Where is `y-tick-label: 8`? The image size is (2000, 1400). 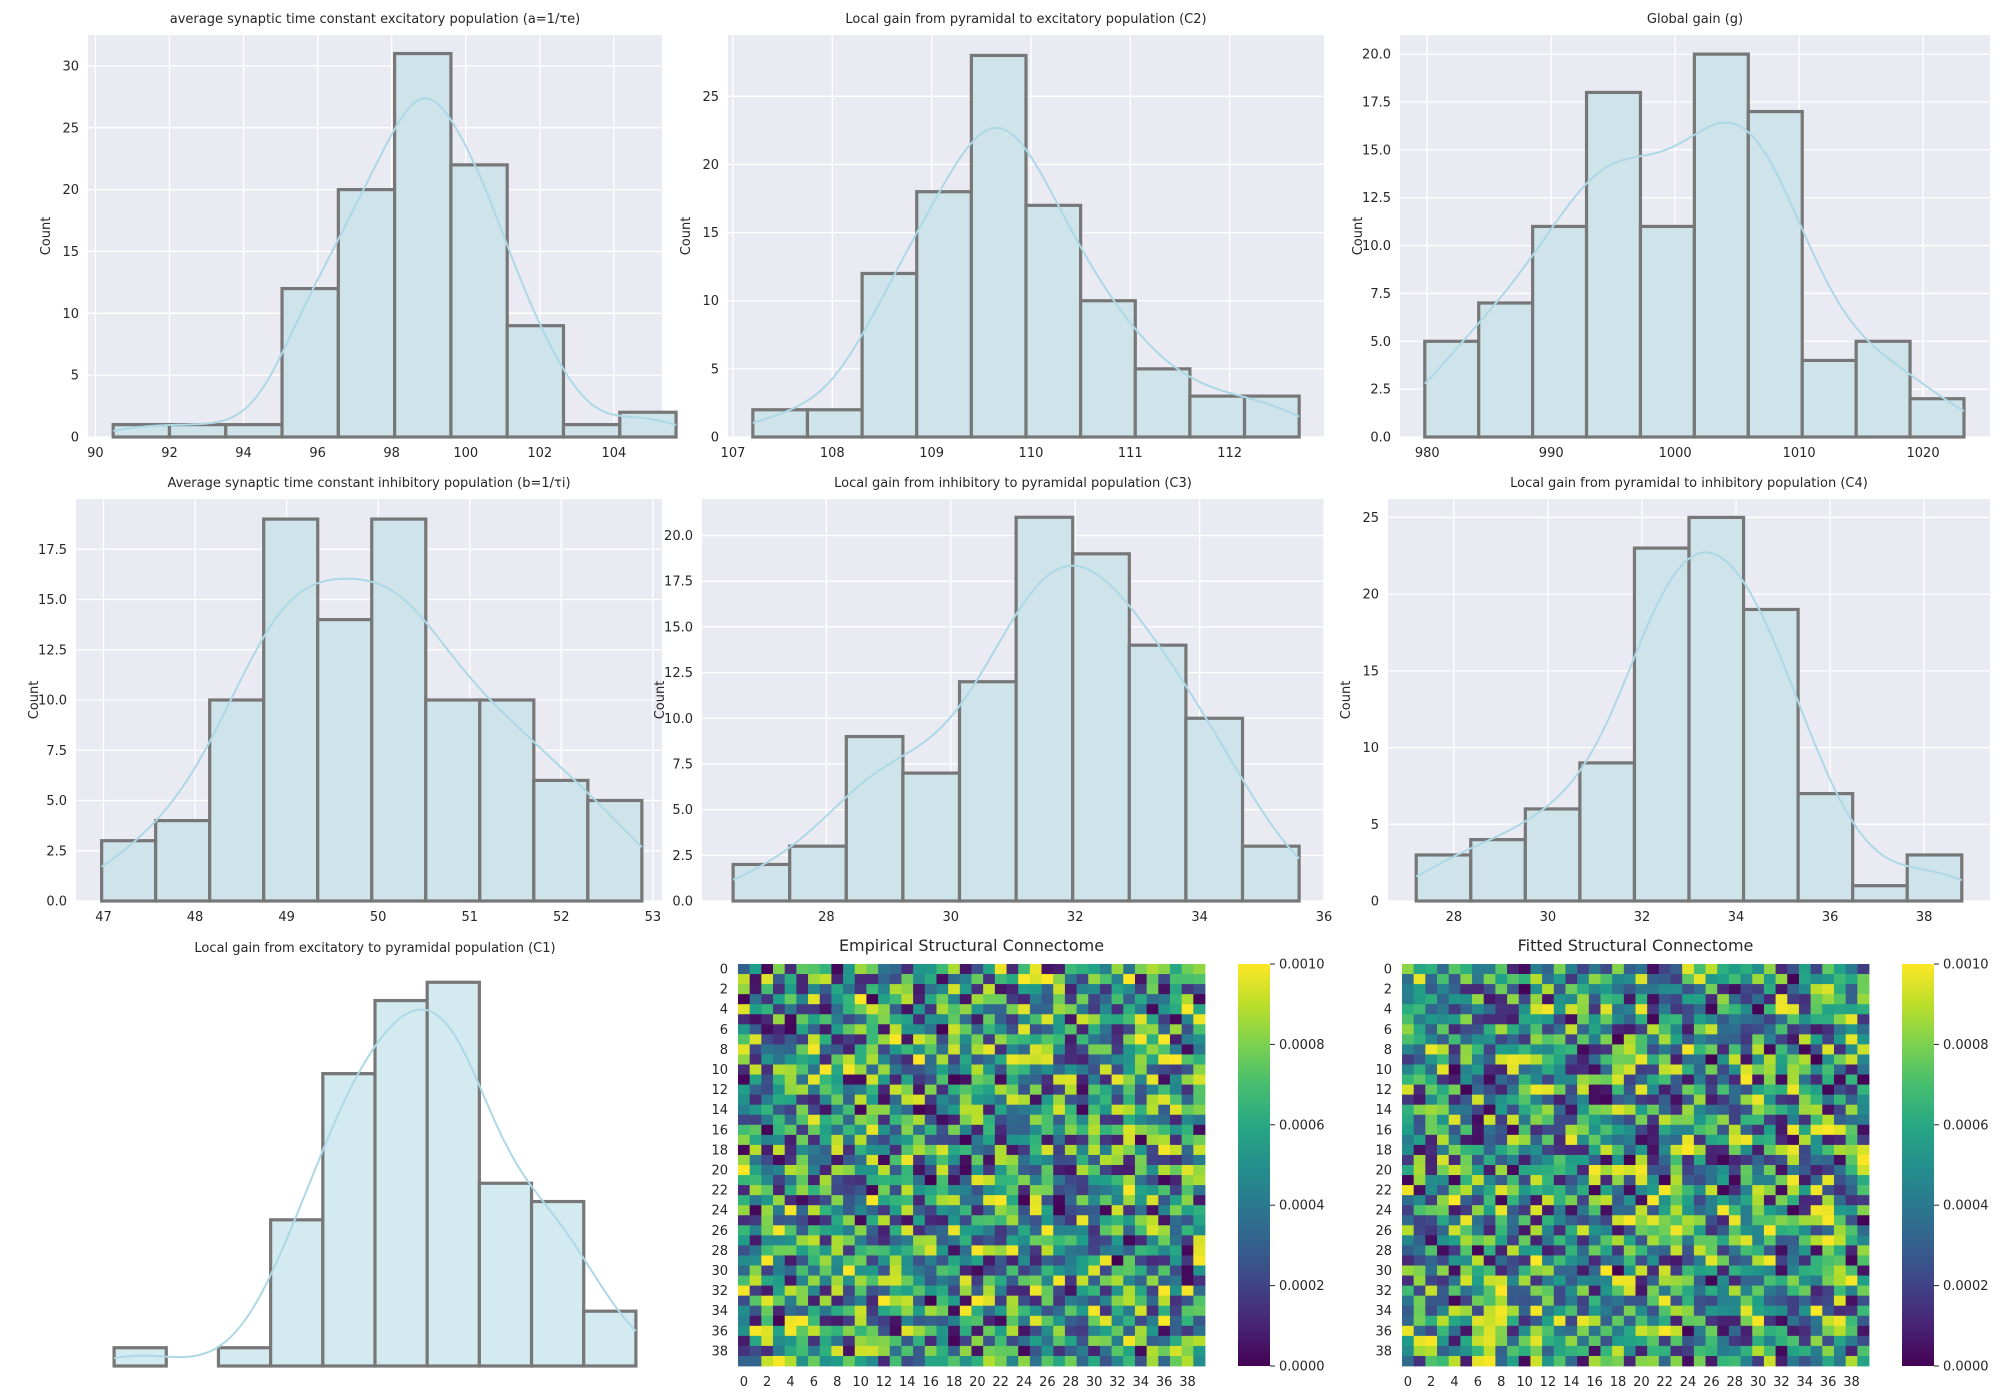
y-tick-label: 8 is located at coordinates (724, 1050).